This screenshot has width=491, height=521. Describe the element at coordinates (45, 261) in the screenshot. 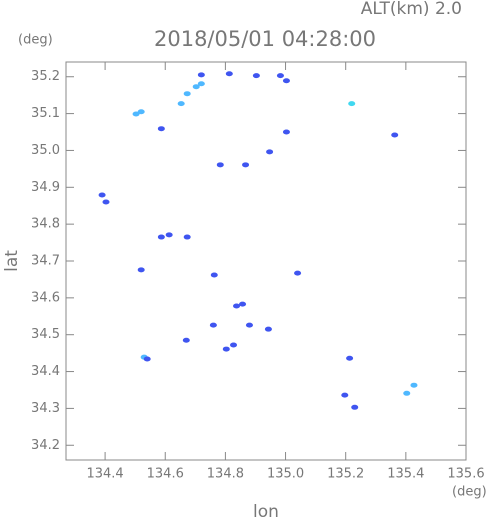

I see `y-tick-label: 34.7` at that location.